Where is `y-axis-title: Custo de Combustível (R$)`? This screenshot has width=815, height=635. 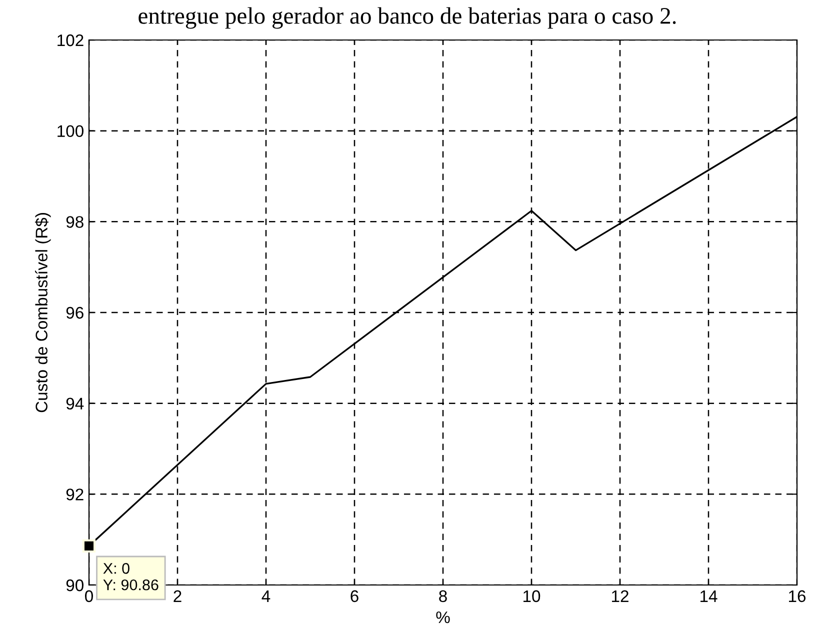 y-axis-title: Custo de Combustível (R$) is located at coordinates (42, 312).